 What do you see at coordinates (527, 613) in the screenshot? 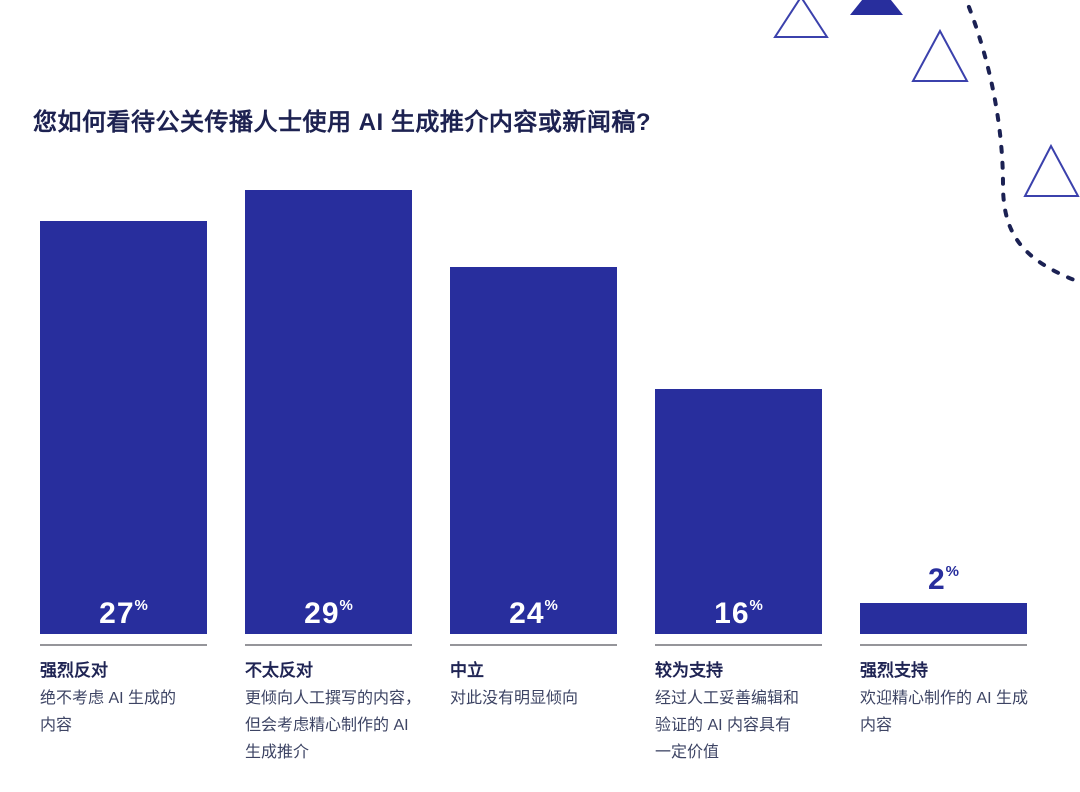
I see `value-number: 24` at bounding box center [527, 613].